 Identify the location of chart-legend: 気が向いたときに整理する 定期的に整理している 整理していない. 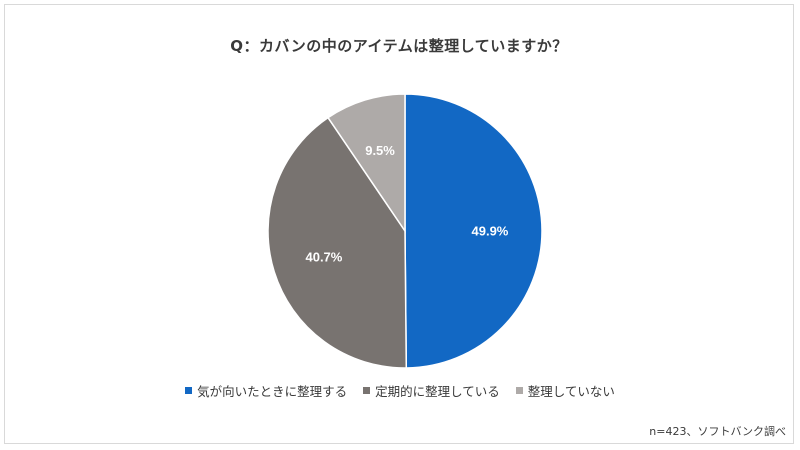
(400, 390).